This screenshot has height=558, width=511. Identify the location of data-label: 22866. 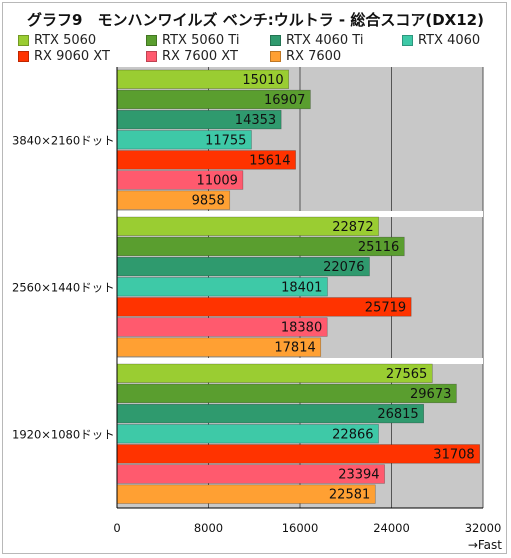
(352, 434).